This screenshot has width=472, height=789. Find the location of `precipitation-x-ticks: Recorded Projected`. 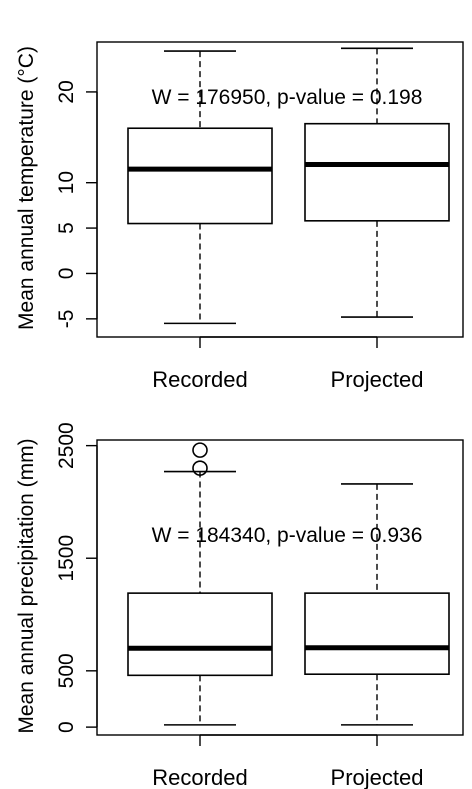

precipitation-x-ticks: Recorded Projected is located at coordinates (288, 761).